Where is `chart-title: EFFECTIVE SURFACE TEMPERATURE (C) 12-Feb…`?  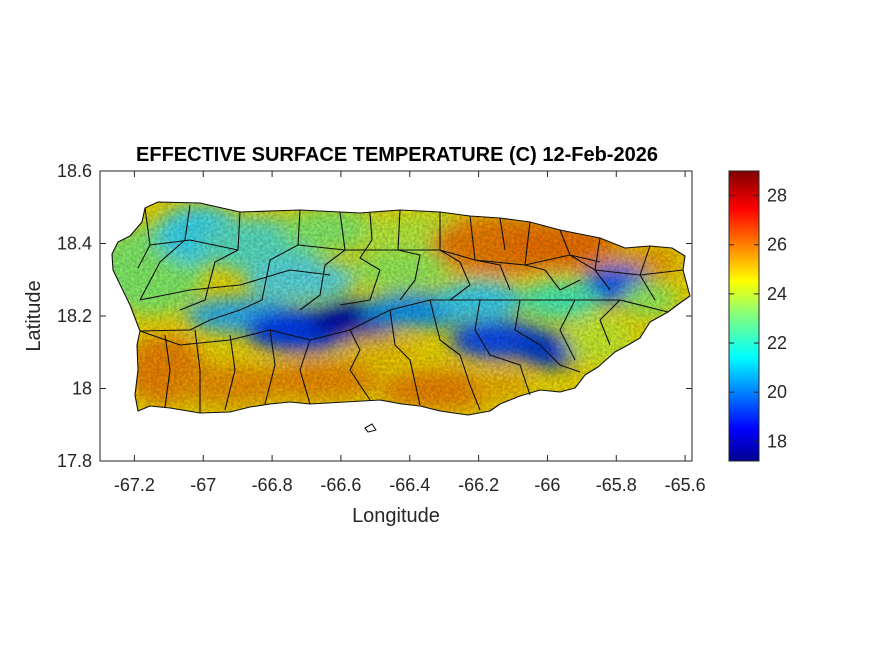
chart-title: EFFECTIVE SURFACE TEMPERATURE (C) 12-Feb… is located at coordinates (397, 155).